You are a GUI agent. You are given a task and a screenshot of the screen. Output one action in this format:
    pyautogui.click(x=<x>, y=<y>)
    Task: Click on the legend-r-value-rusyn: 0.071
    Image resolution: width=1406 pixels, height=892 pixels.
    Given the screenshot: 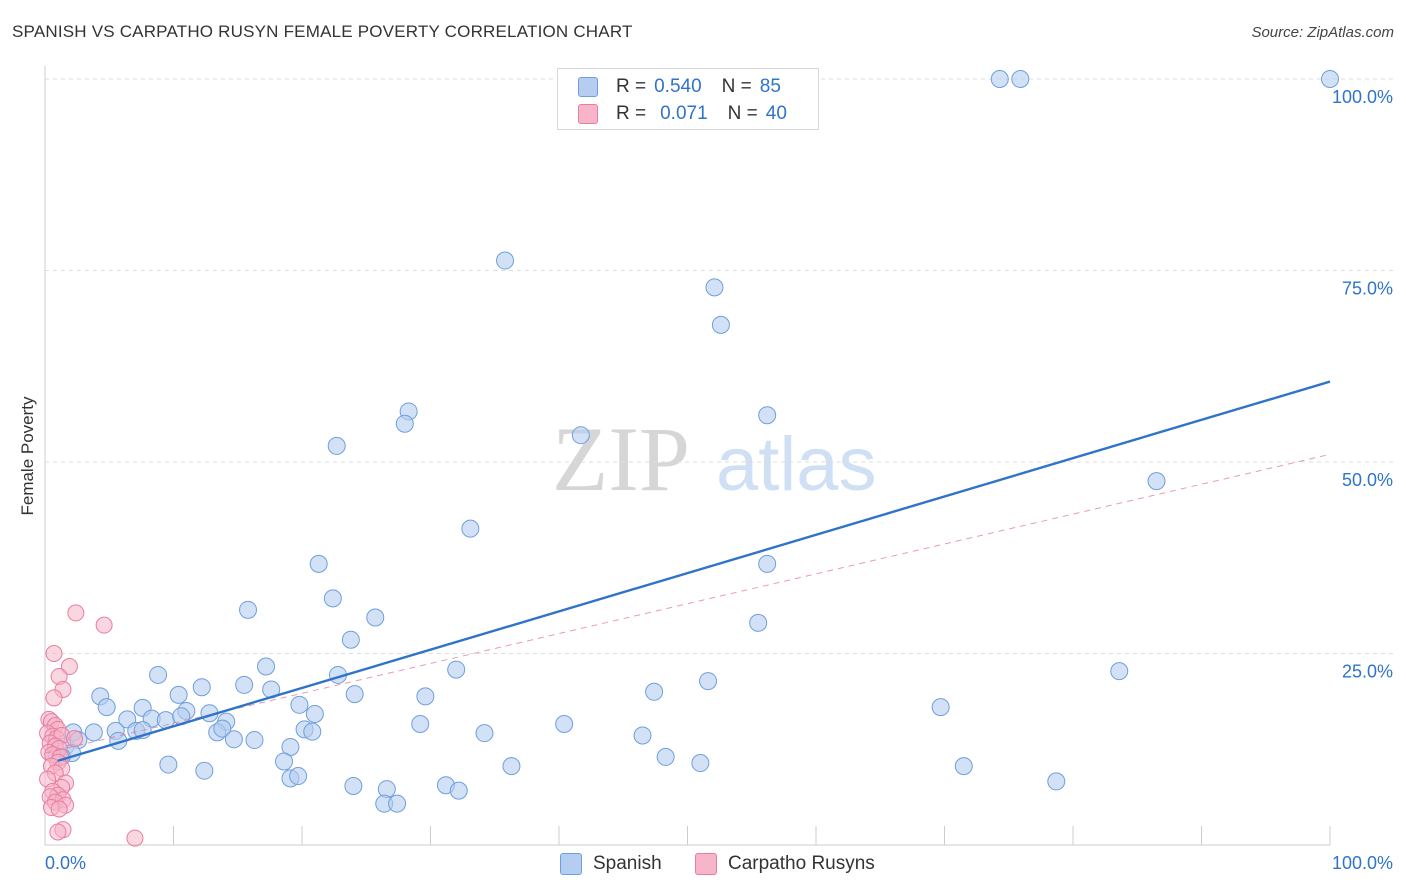 What is the action you would take?
    pyautogui.click(x=684, y=113)
    